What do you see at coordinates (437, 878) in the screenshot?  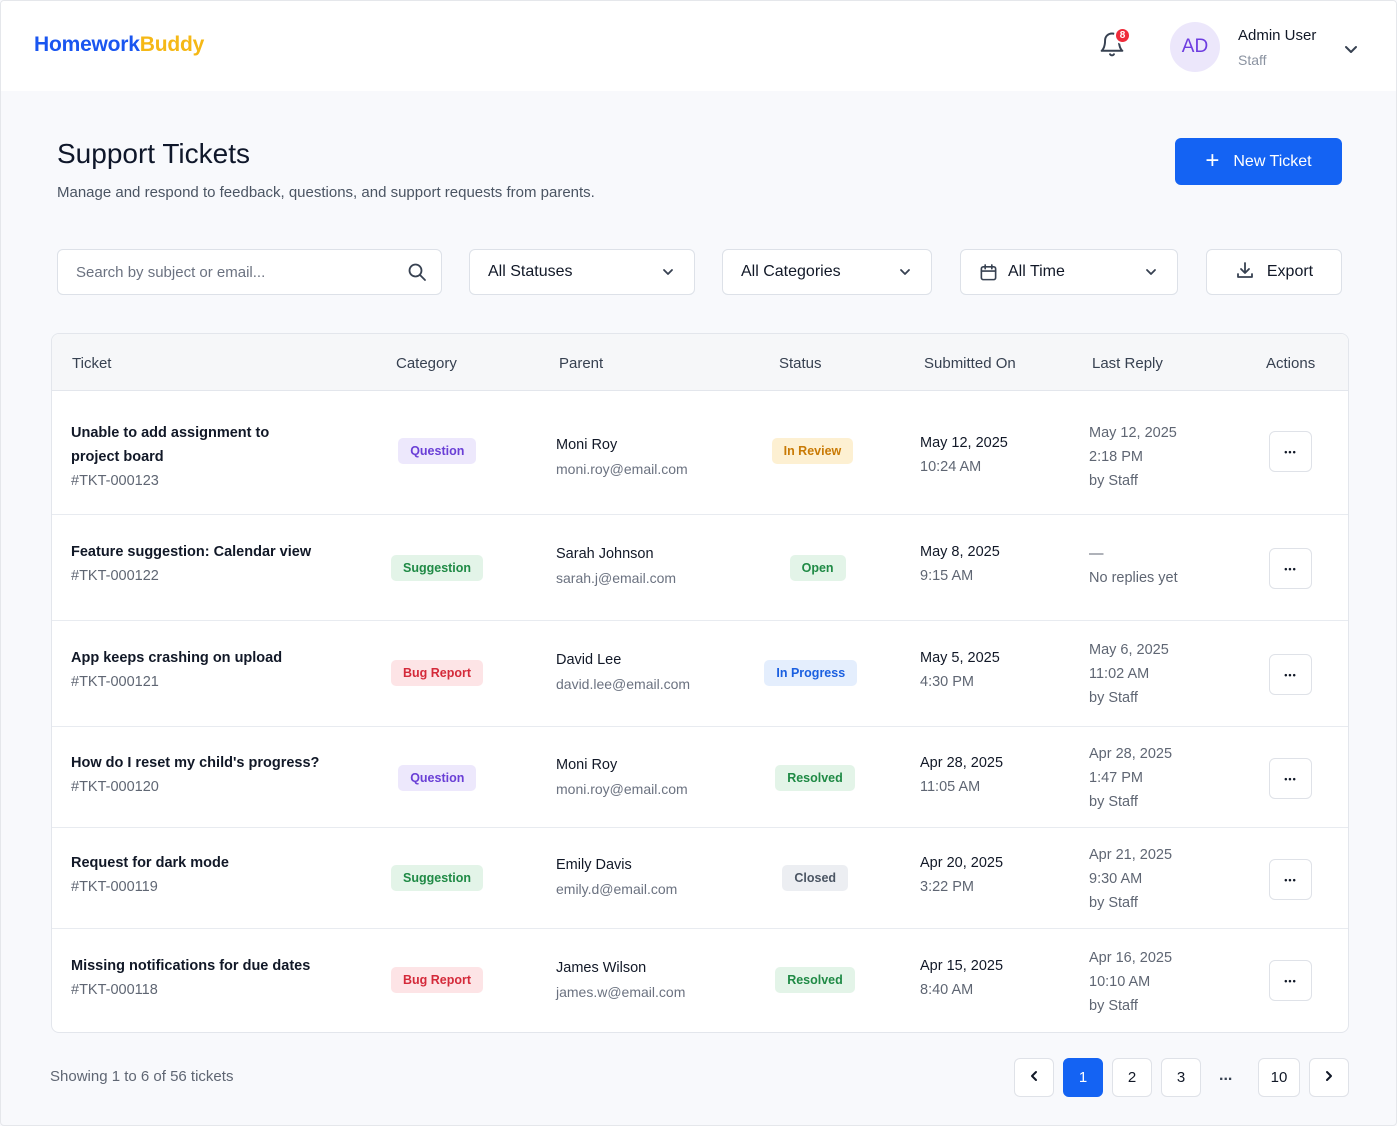 I see `category-badge: Suggestion` at bounding box center [437, 878].